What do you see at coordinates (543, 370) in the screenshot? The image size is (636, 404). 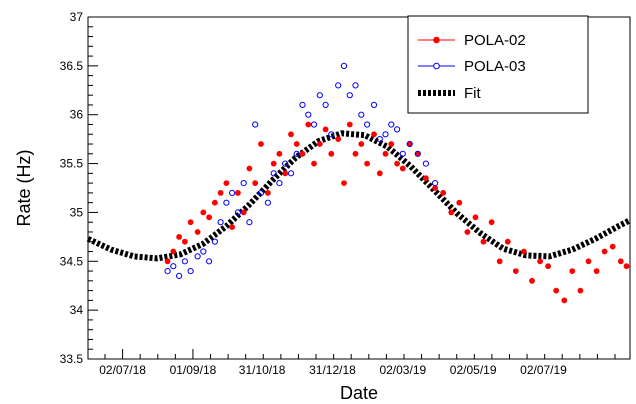 I see `x-tick-label: 02/07/19` at bounding box center [543, 370].